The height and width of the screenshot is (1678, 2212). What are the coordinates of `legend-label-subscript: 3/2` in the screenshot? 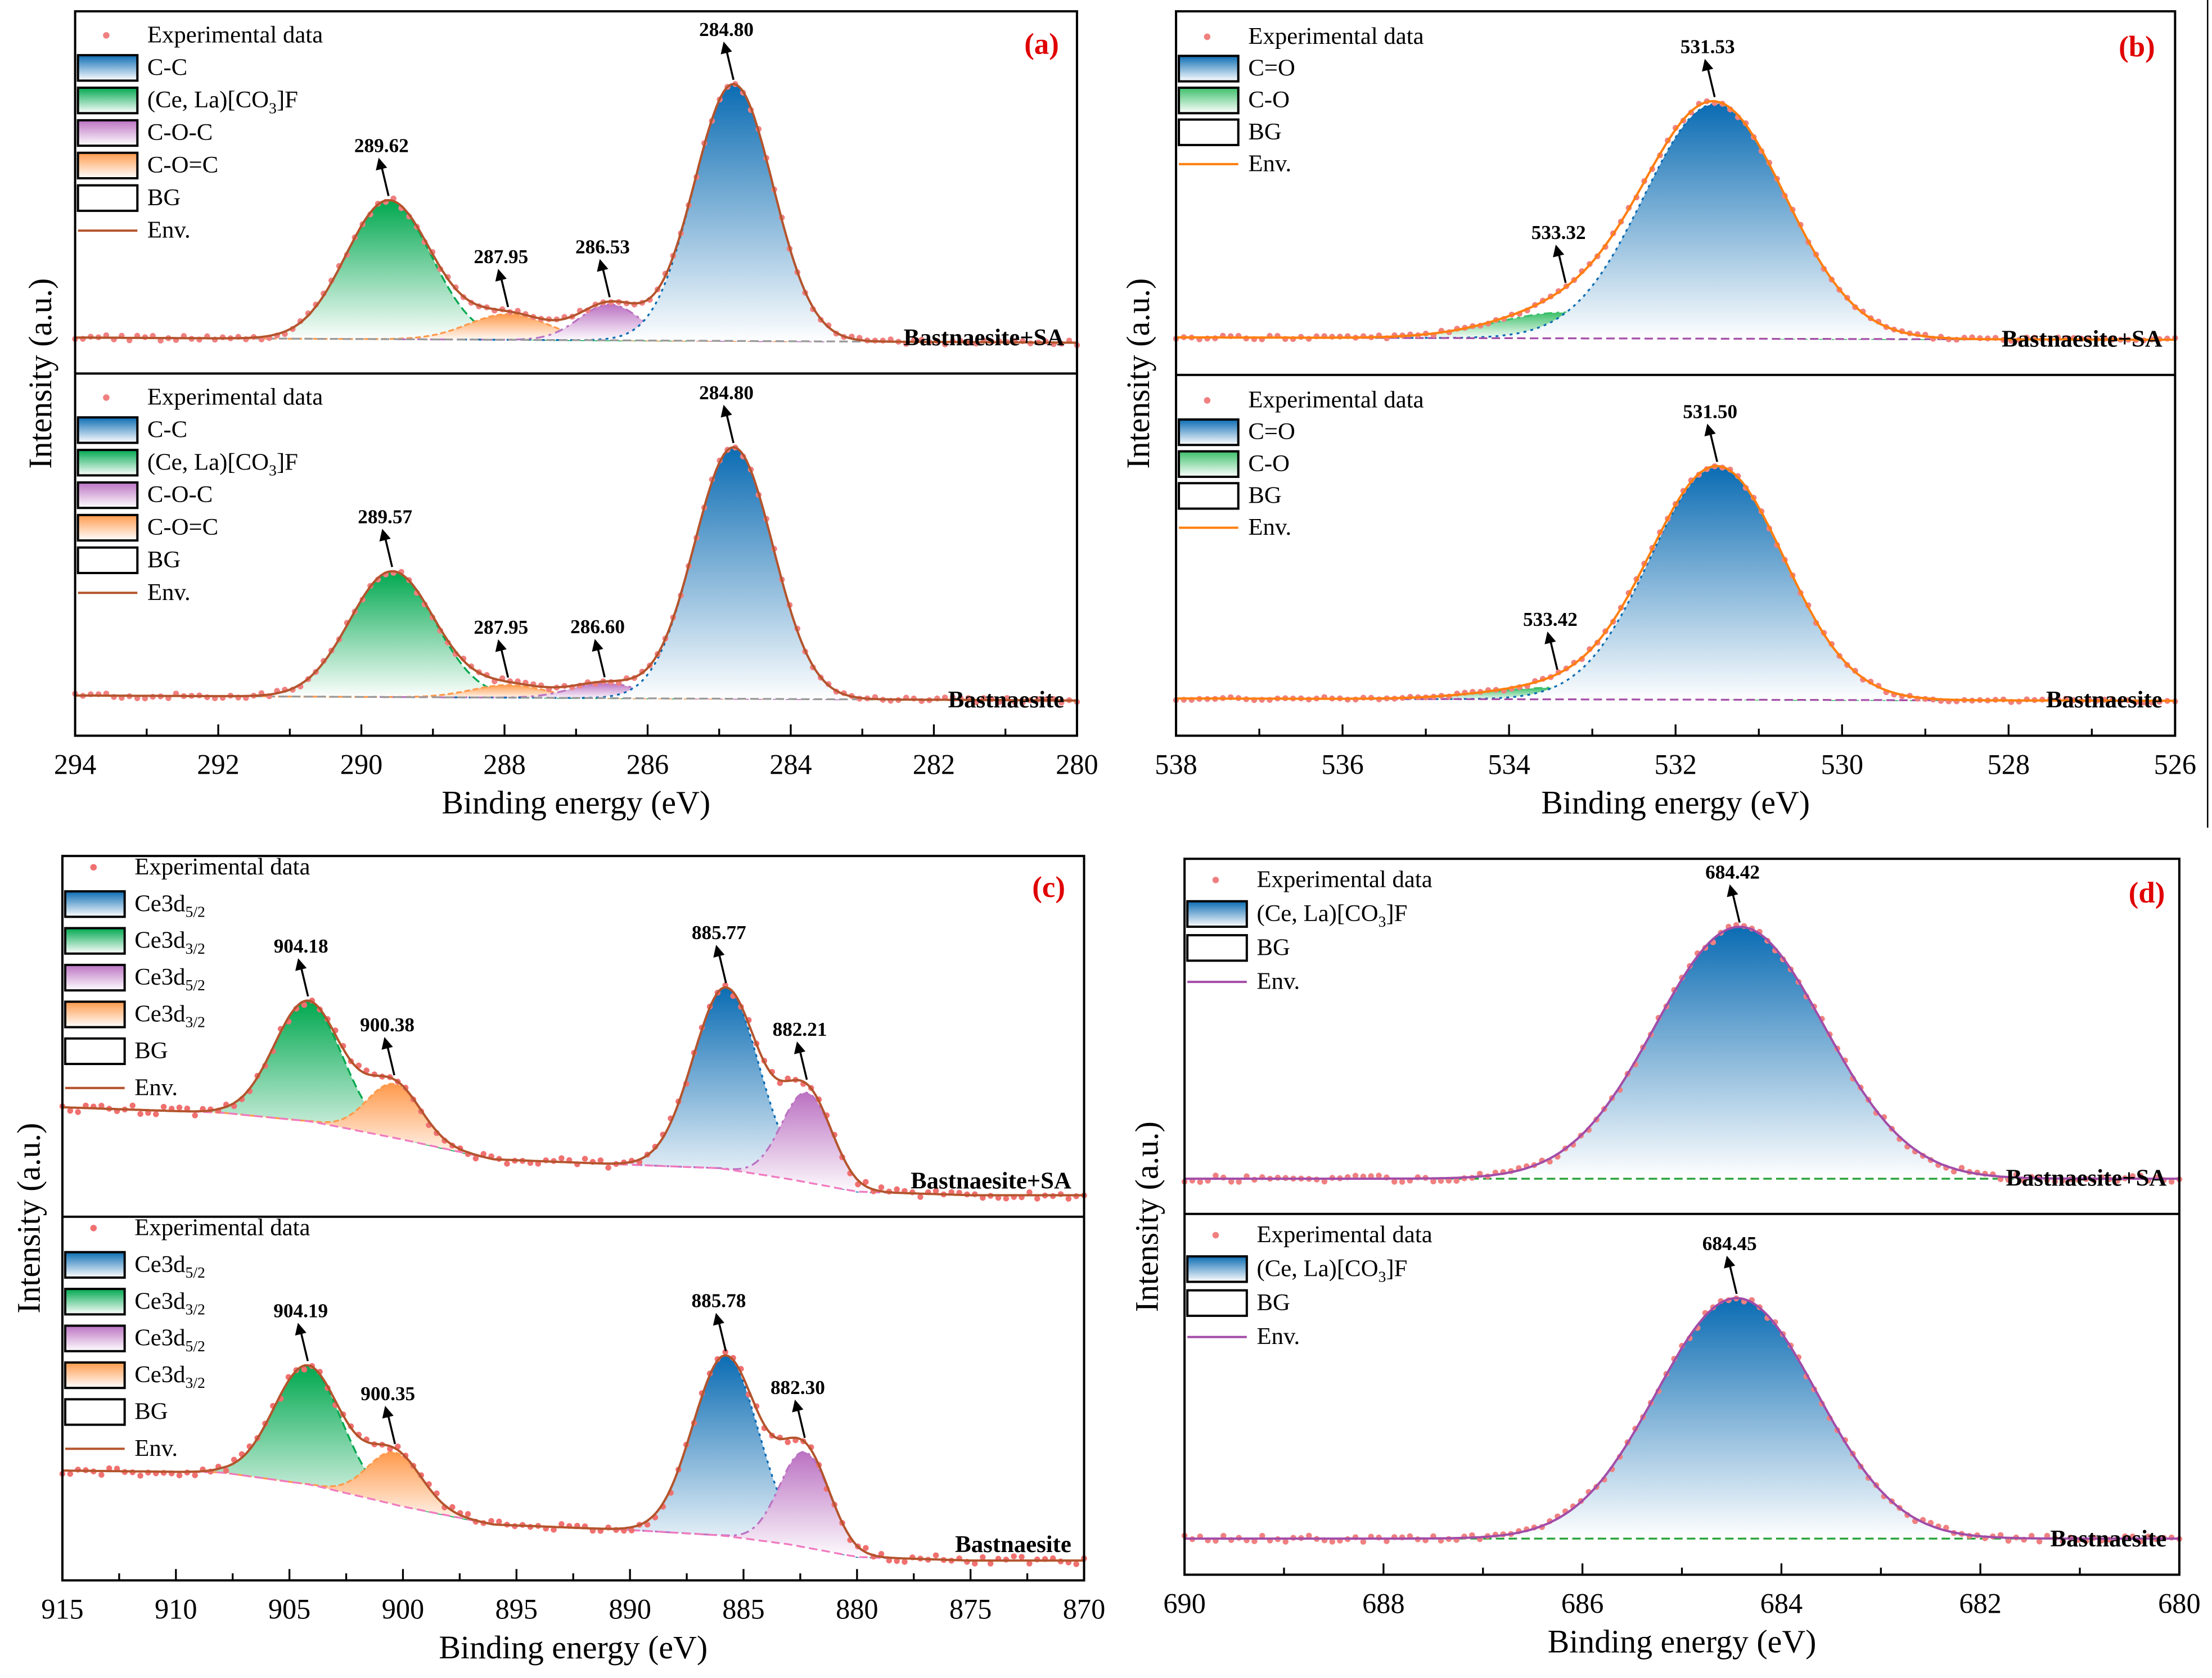 It's located at (196, 948).